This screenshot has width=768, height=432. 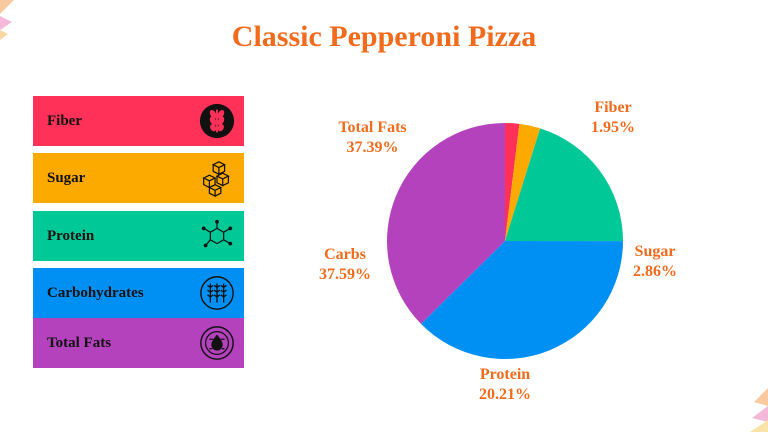 I want to click on corner-decoration-bottom-right, so click(x=759, y=410).